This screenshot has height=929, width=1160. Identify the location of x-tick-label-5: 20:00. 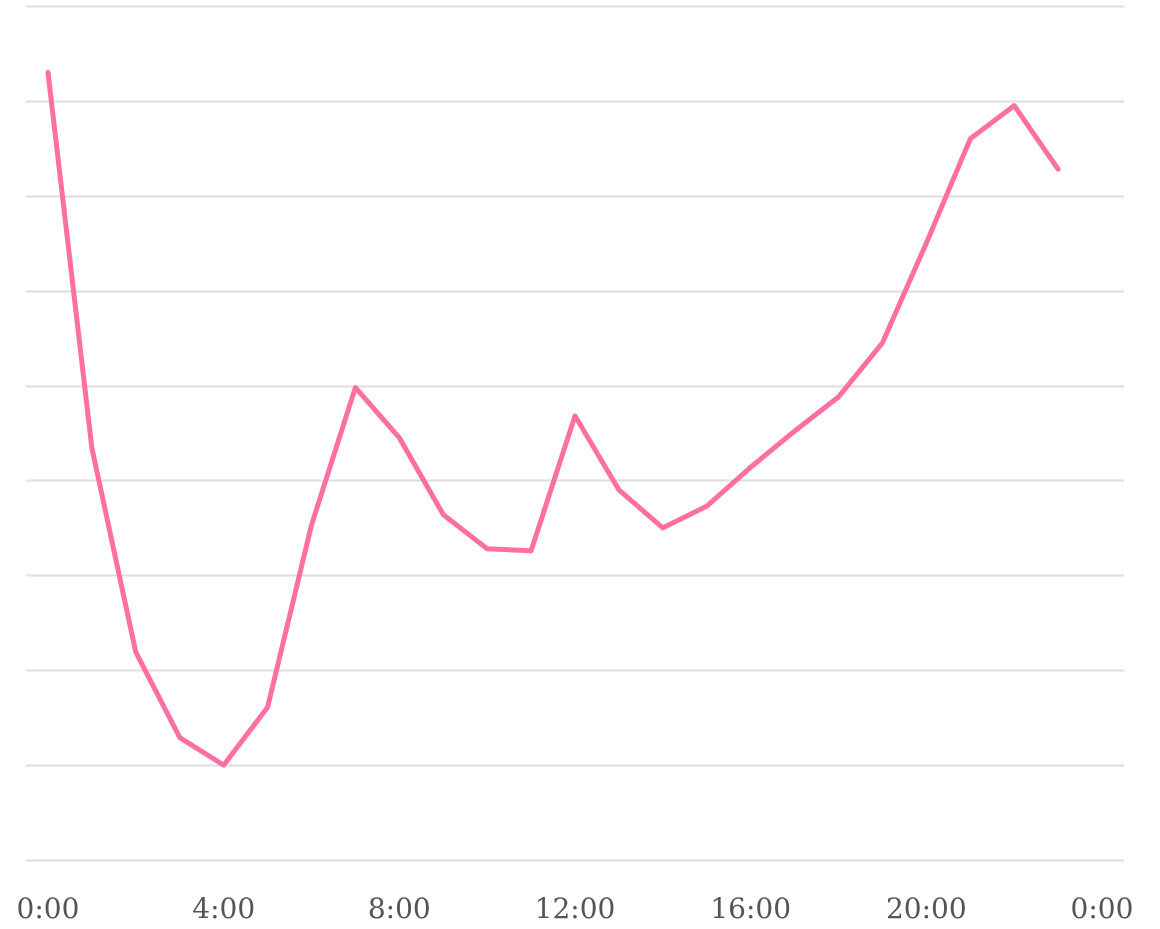
(926, 908).